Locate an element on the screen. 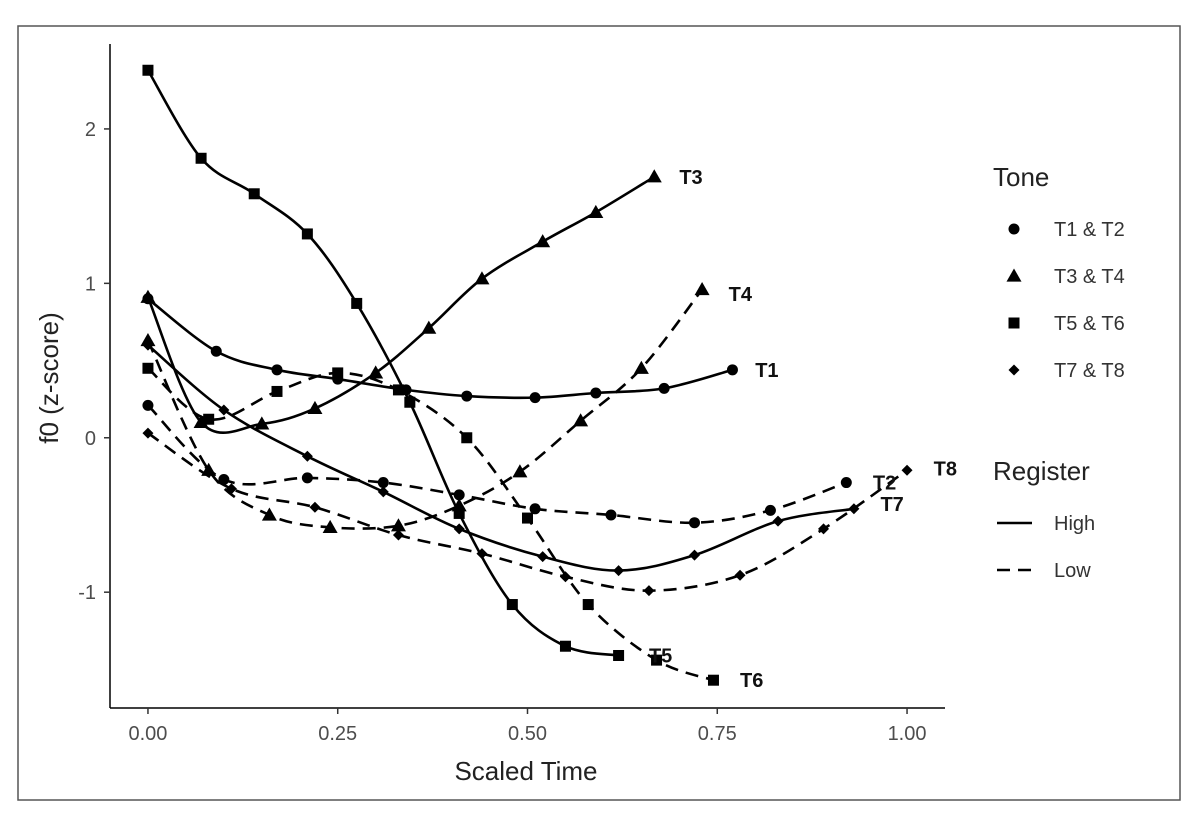  legend-label-register: High is located at coordinates (1074, 524).